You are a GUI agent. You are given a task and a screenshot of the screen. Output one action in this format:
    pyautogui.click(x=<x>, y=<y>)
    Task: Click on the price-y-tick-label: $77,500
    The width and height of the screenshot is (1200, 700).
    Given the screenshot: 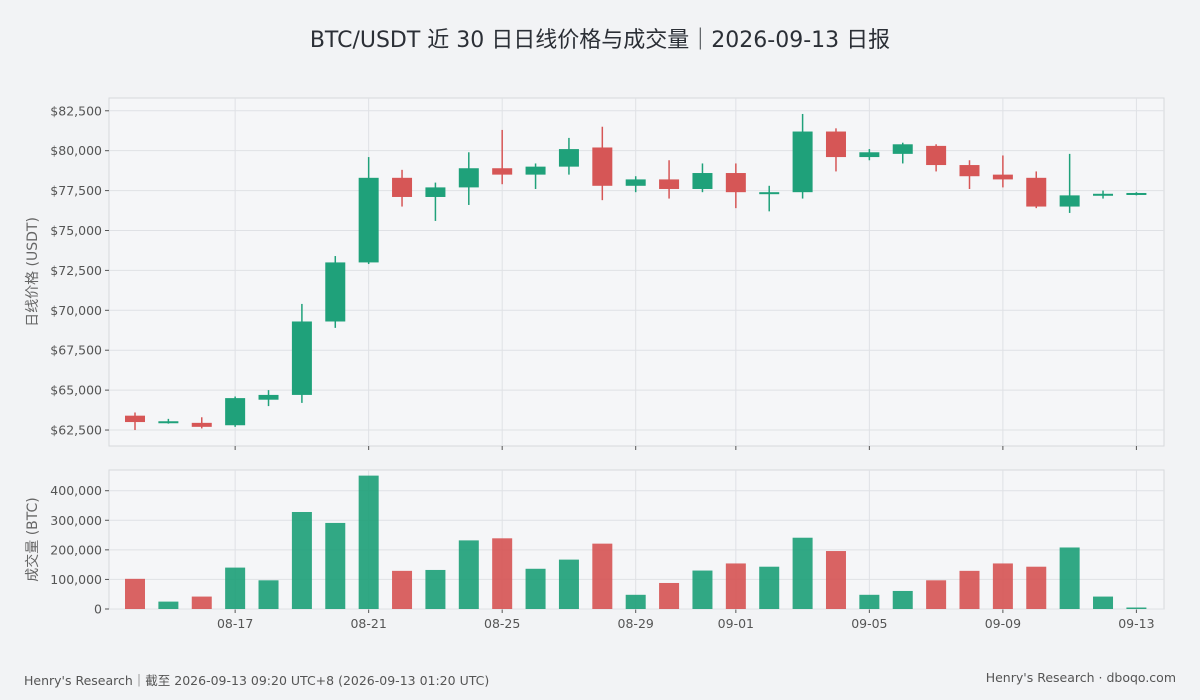 What is the action you would take?
    pyautogui.click(x=76, y=190)
    